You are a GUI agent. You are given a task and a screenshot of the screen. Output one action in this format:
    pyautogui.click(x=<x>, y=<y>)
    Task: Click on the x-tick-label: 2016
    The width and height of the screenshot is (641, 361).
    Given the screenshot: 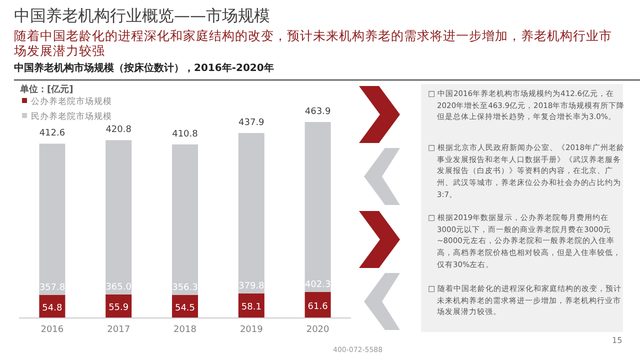 What is the action you would take?
    pyautogui.click(x=52, y=330)
    